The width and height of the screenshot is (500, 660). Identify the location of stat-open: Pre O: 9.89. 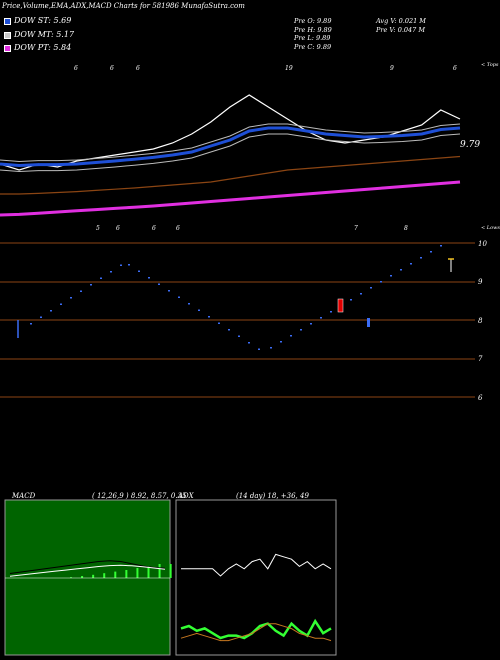
(313, 21).